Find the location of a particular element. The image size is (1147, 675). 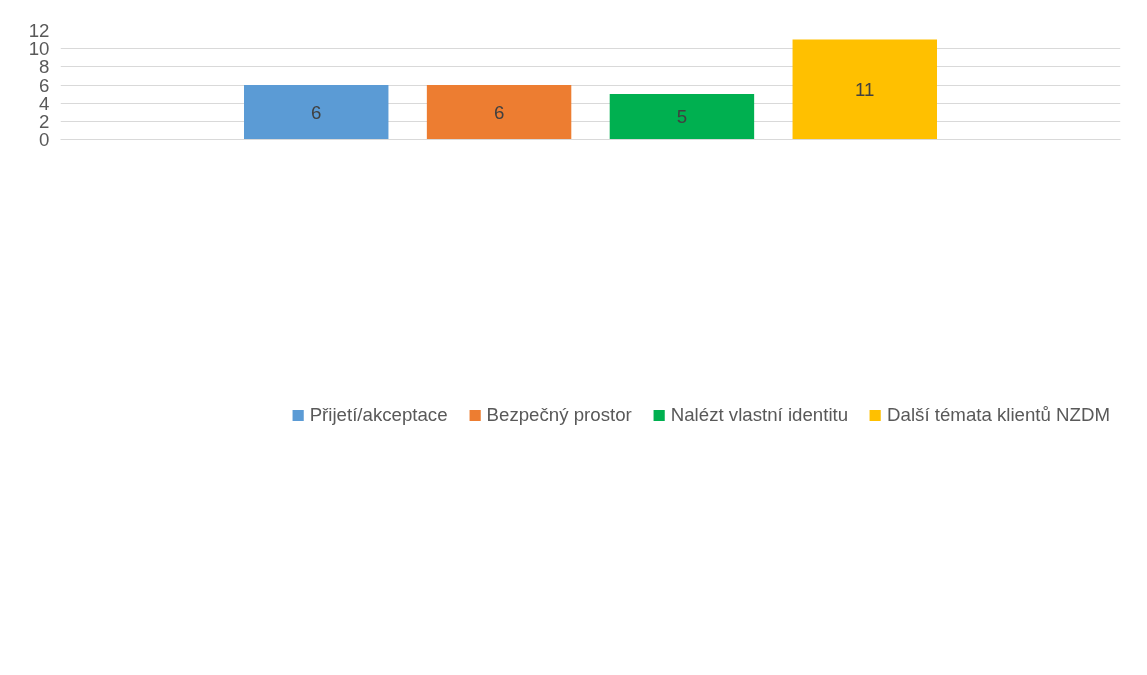

legend-label: Další témata klientů NZDM is located at coordinates (998, 415).